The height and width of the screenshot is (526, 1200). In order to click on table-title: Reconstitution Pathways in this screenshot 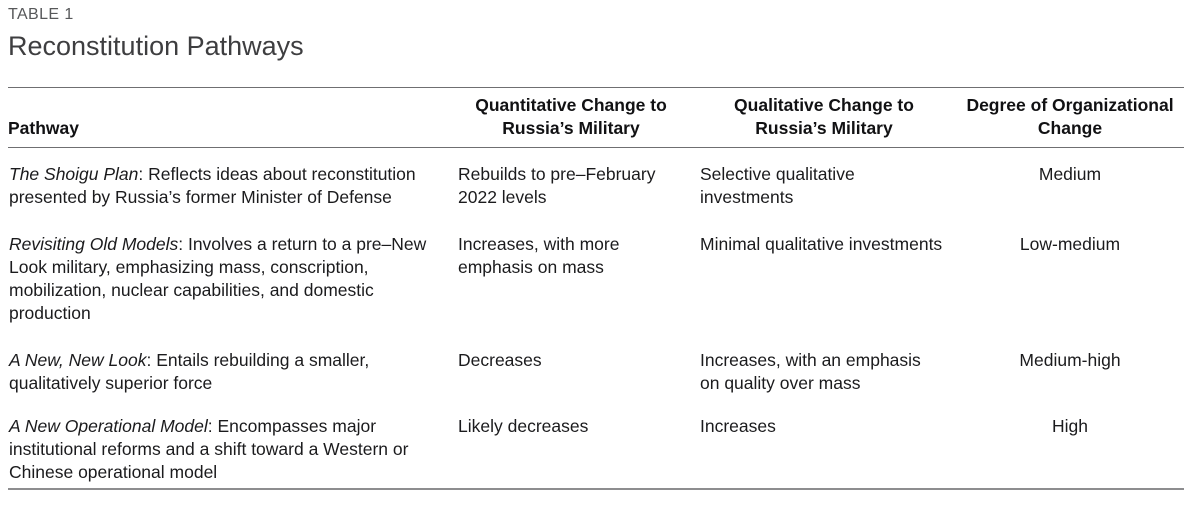, I will do `click(156, 46)`.